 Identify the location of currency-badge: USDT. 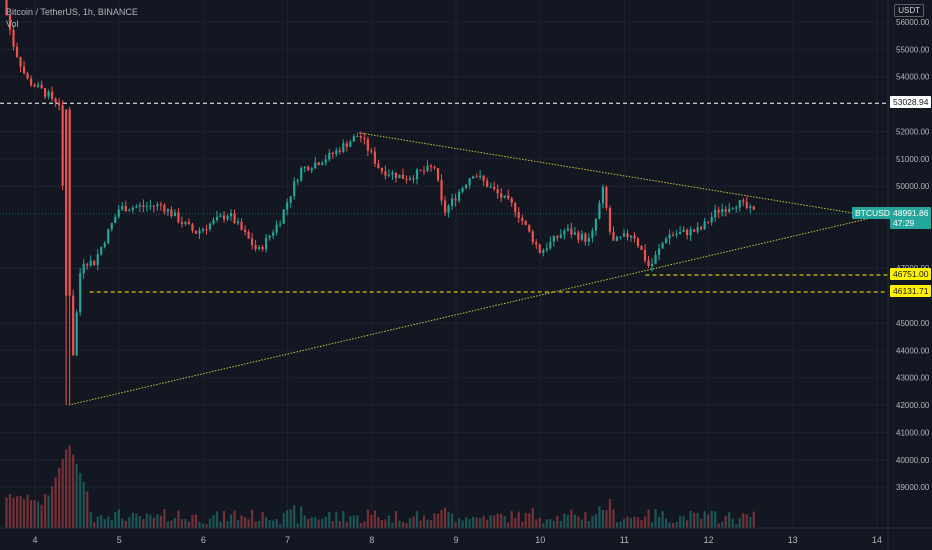
(909, 10).